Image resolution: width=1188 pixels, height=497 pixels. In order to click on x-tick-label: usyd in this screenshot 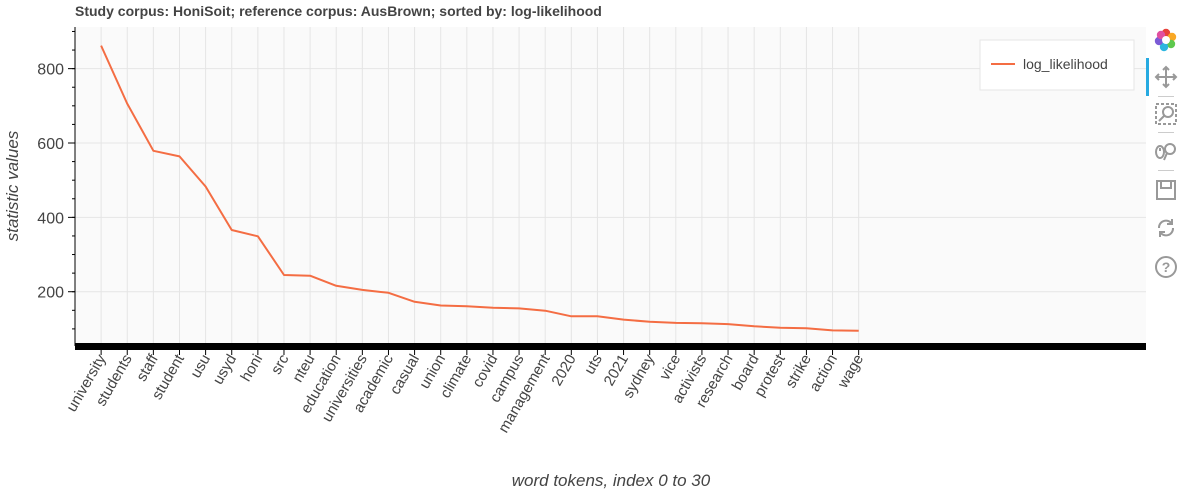, I will do `click(225, 370)`.